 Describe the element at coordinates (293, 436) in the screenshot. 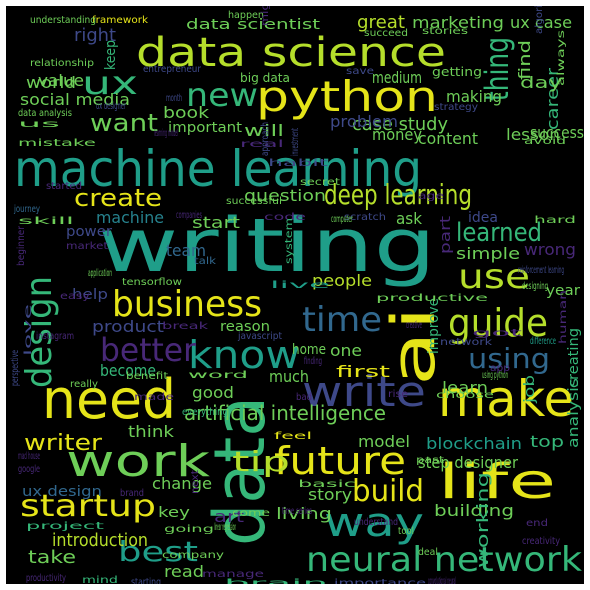

I see `cloud-word: feel` at that location.